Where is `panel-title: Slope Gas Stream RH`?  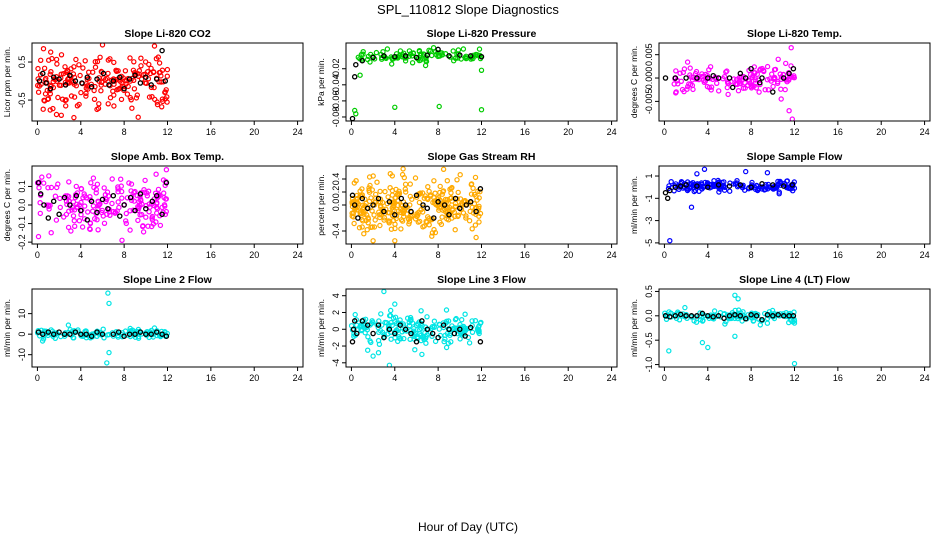
panel-title: Slope Gas Stream RH is located at coordinates (482, 157).